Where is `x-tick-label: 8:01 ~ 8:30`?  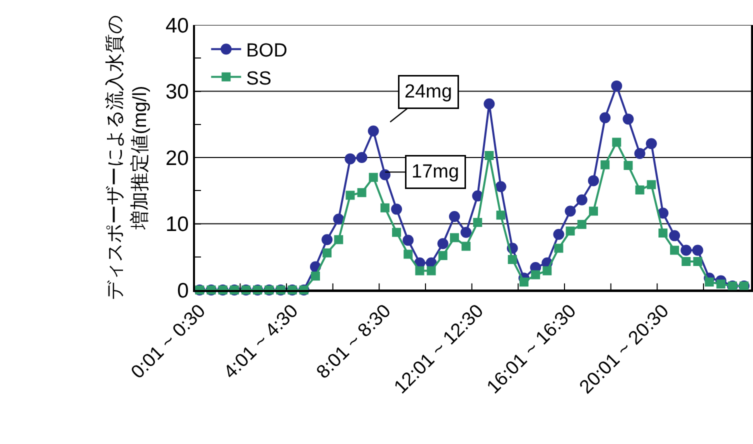 x-tick-label: 8:01 ~ 8:30 is located at coordinates (354, 342).